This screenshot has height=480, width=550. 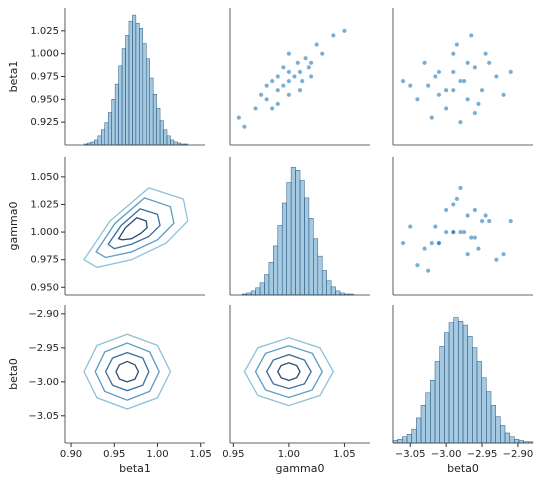 What do you see at coordinates (44, 287) in the screenshot?
I see `y-tick-label: 0.950` at bounding box center [44, 287].